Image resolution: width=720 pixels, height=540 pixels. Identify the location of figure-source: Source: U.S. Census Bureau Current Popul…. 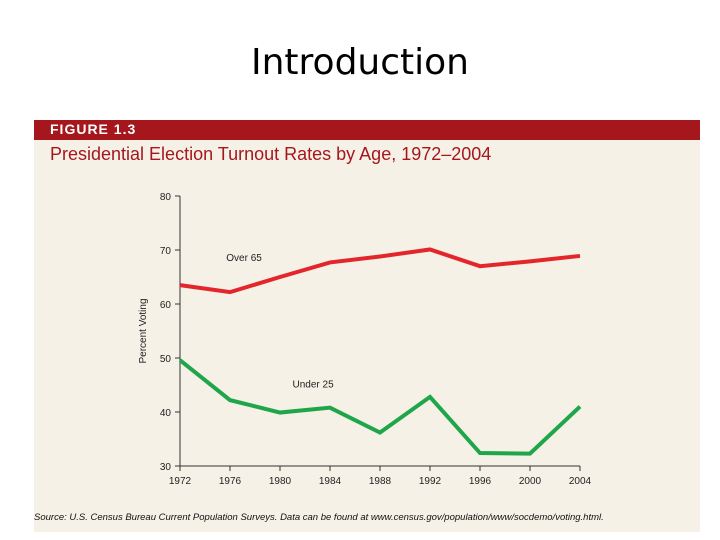
(319, 517).